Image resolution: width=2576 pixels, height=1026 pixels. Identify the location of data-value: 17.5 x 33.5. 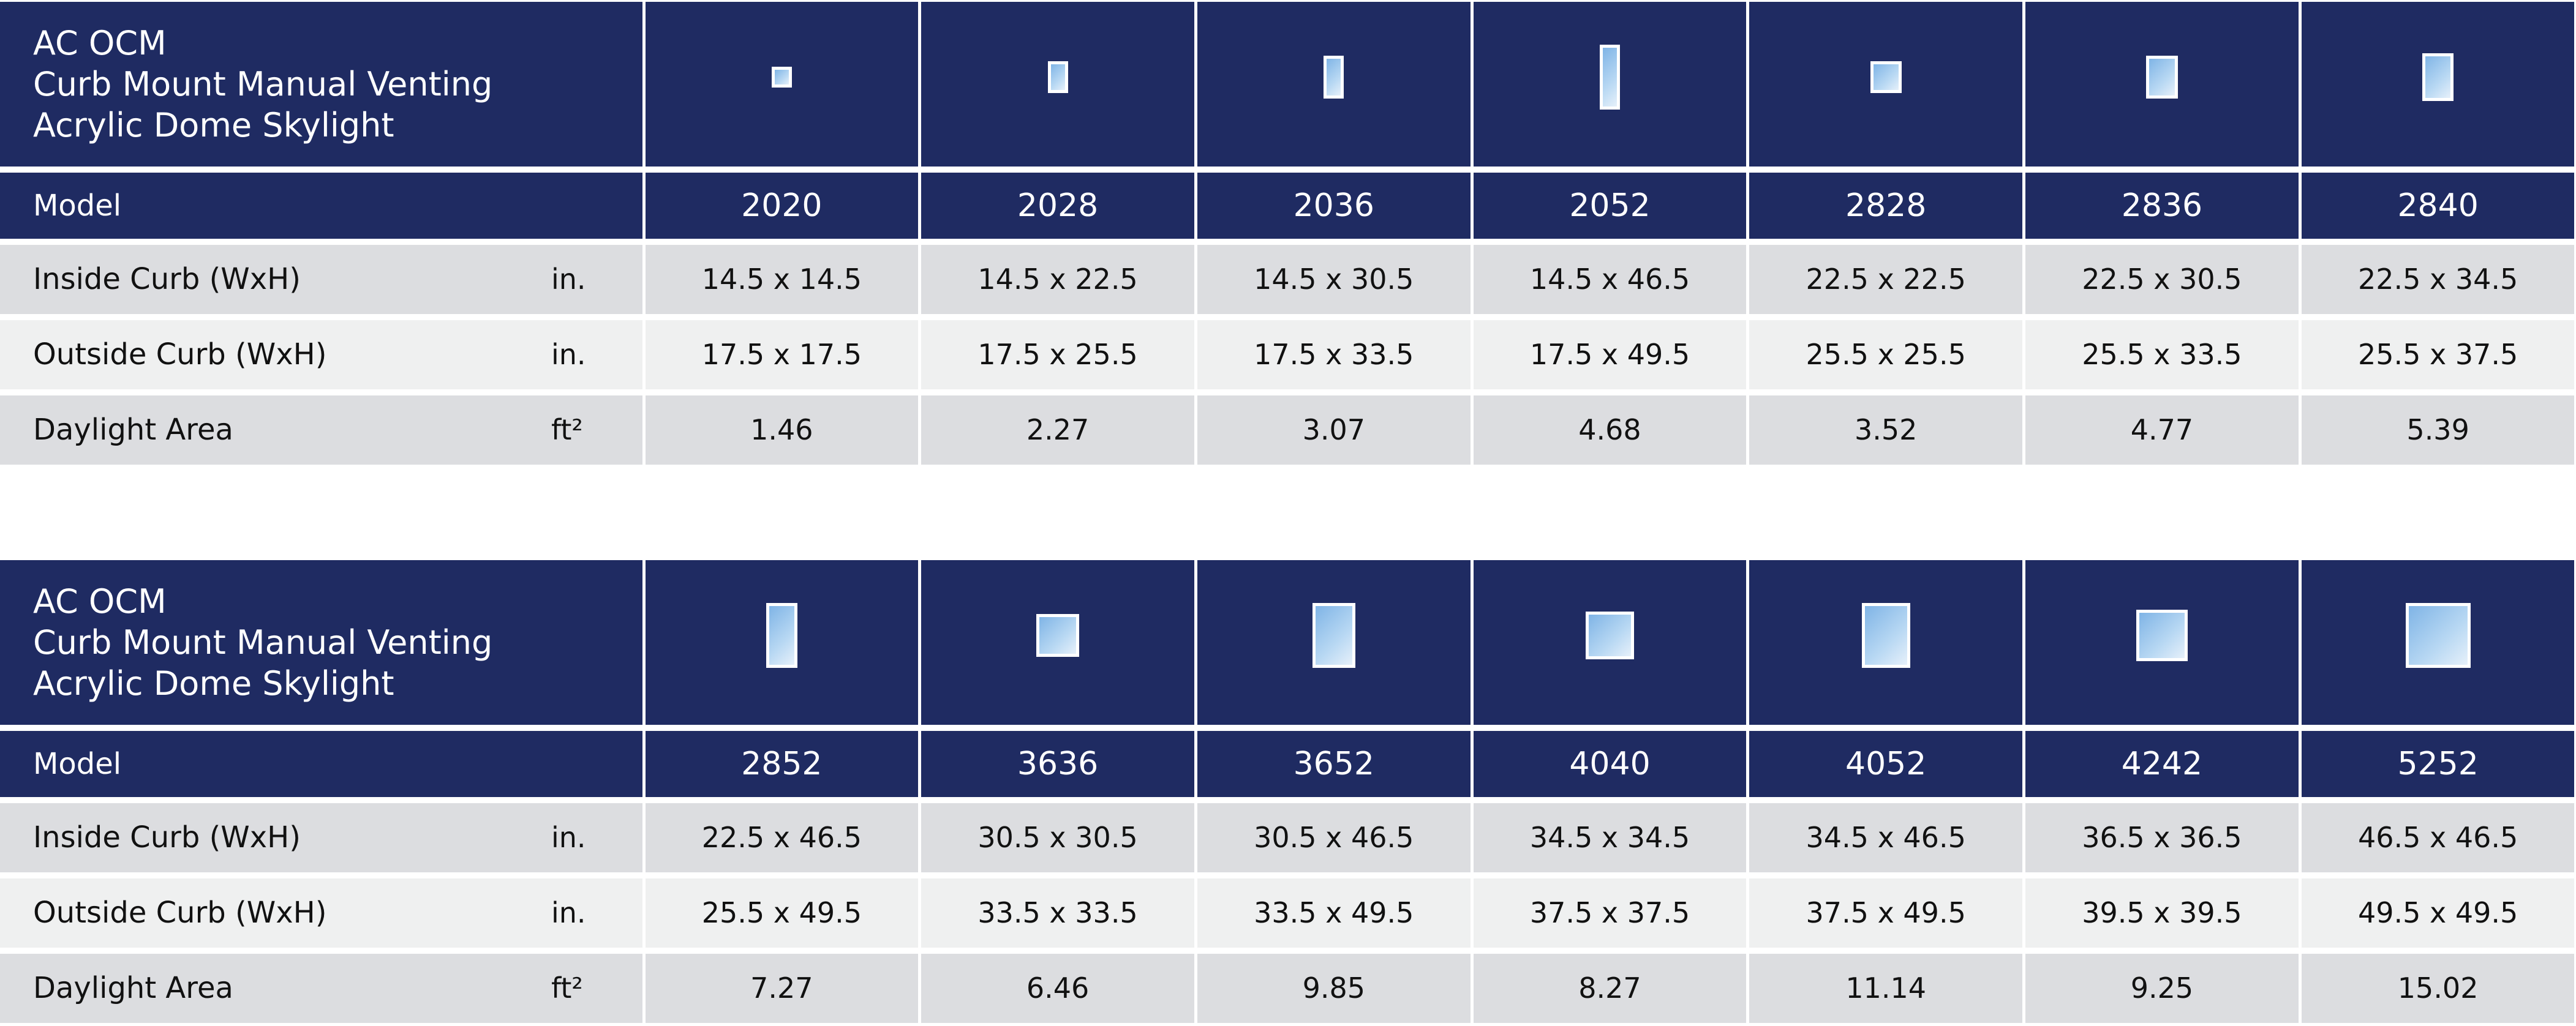
(1334, 354).